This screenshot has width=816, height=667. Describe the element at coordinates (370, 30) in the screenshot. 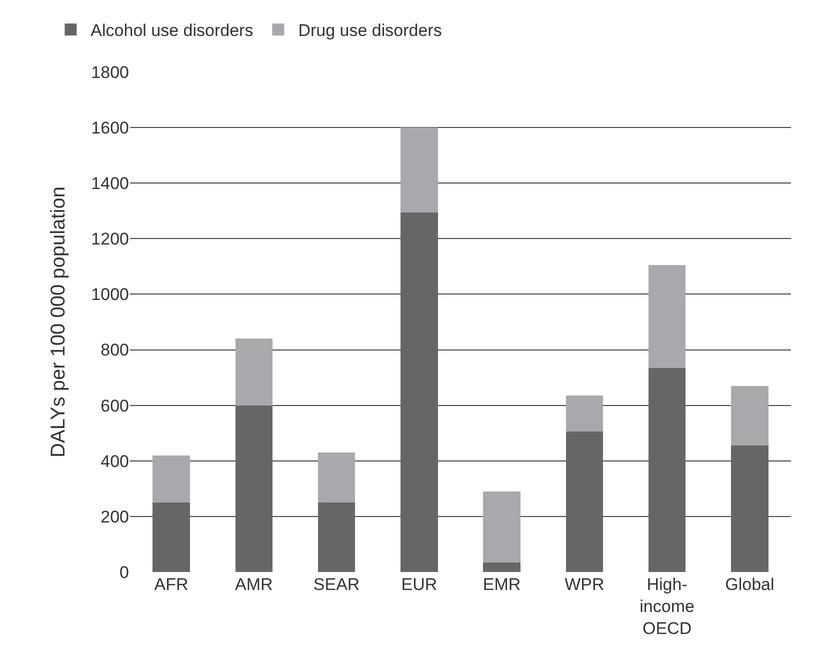

I see `legend-label: Drug use disorders` at that location.